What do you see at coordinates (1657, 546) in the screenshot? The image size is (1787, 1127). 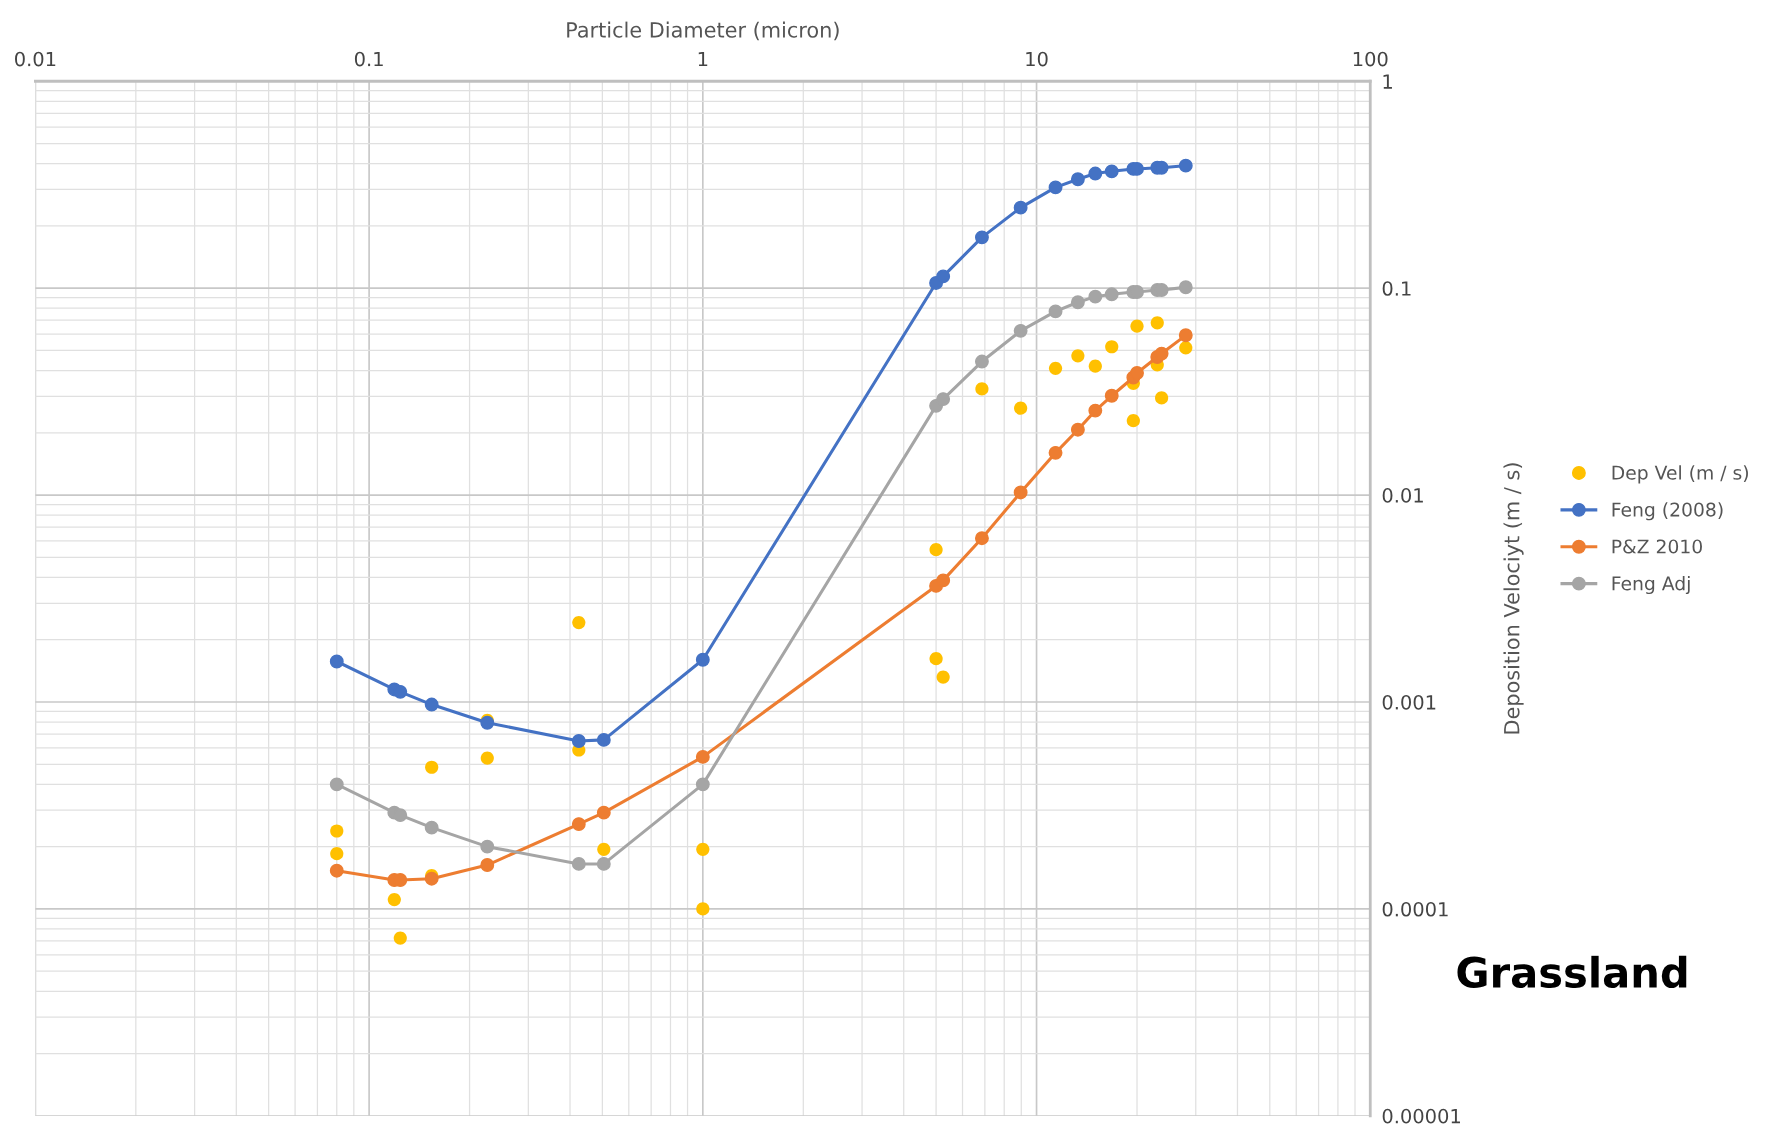 I see `legend-label: P&Z 2010` at bounding box center [1657, 546].